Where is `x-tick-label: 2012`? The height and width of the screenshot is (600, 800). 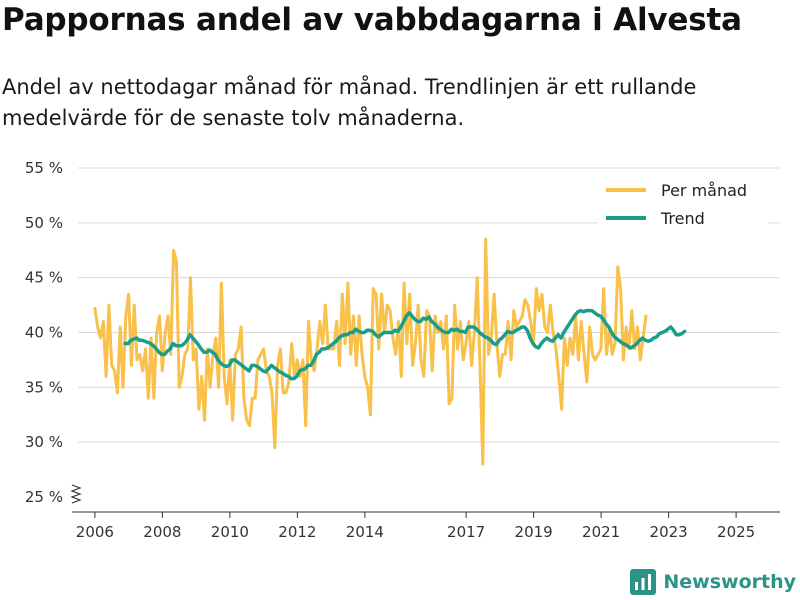 x-tick-label: 2012 is located at coordinates (297, 532).